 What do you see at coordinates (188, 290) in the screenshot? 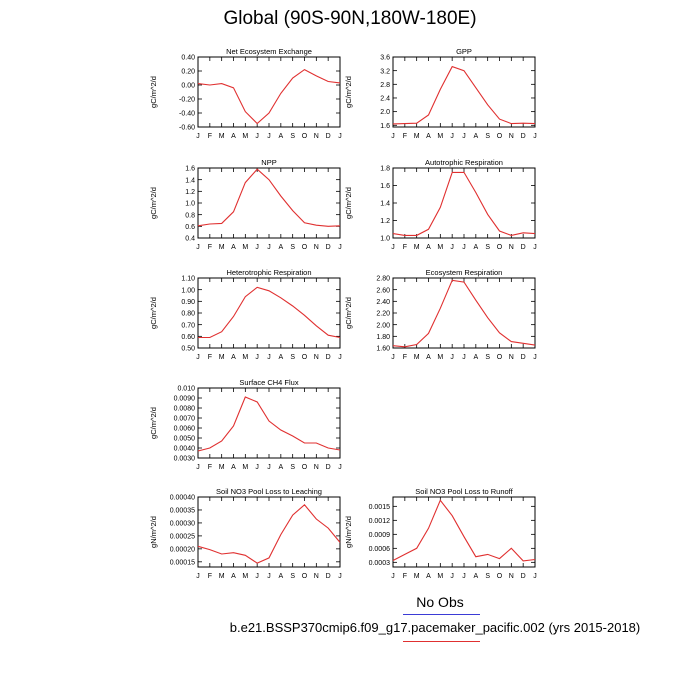
I see `y-tick-label: 1.00` at bounding box center [188, 290].